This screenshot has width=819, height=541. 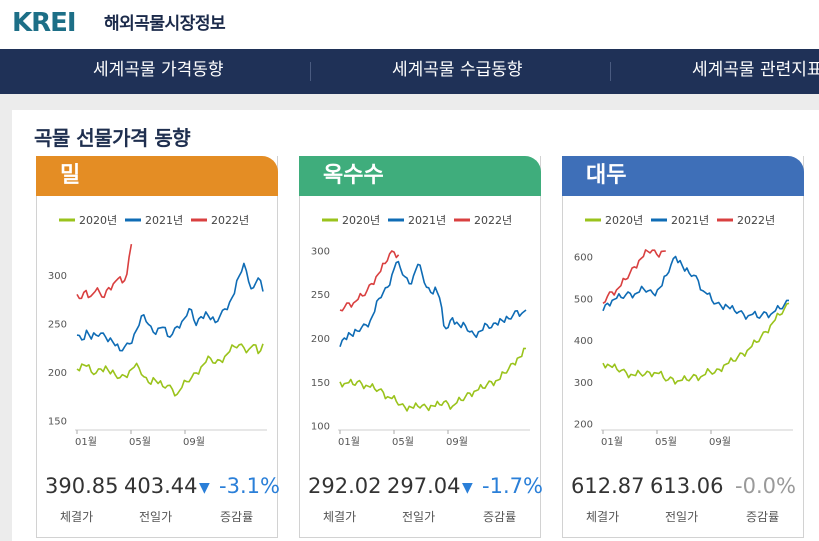 I want to click on price-values: 612.87 613.06 -0.0%, so click(x=683, y=489).